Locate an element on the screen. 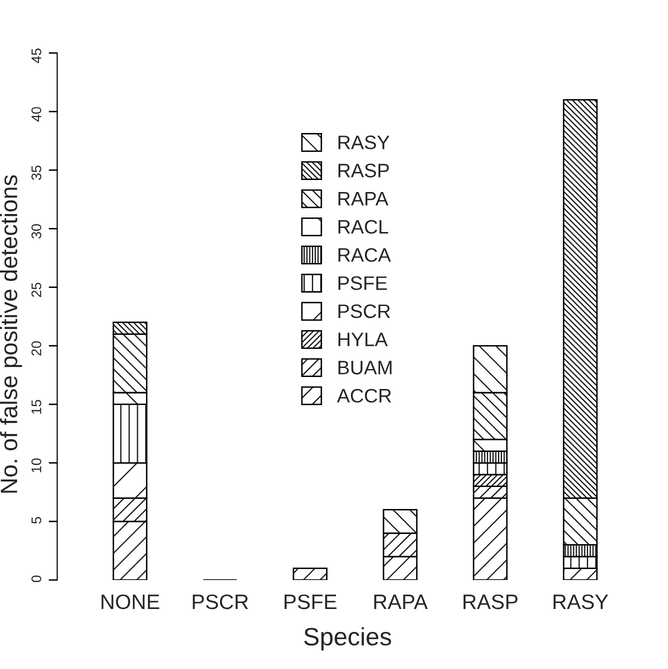  legend-label: RAPA is located at coordinates (363, 199).